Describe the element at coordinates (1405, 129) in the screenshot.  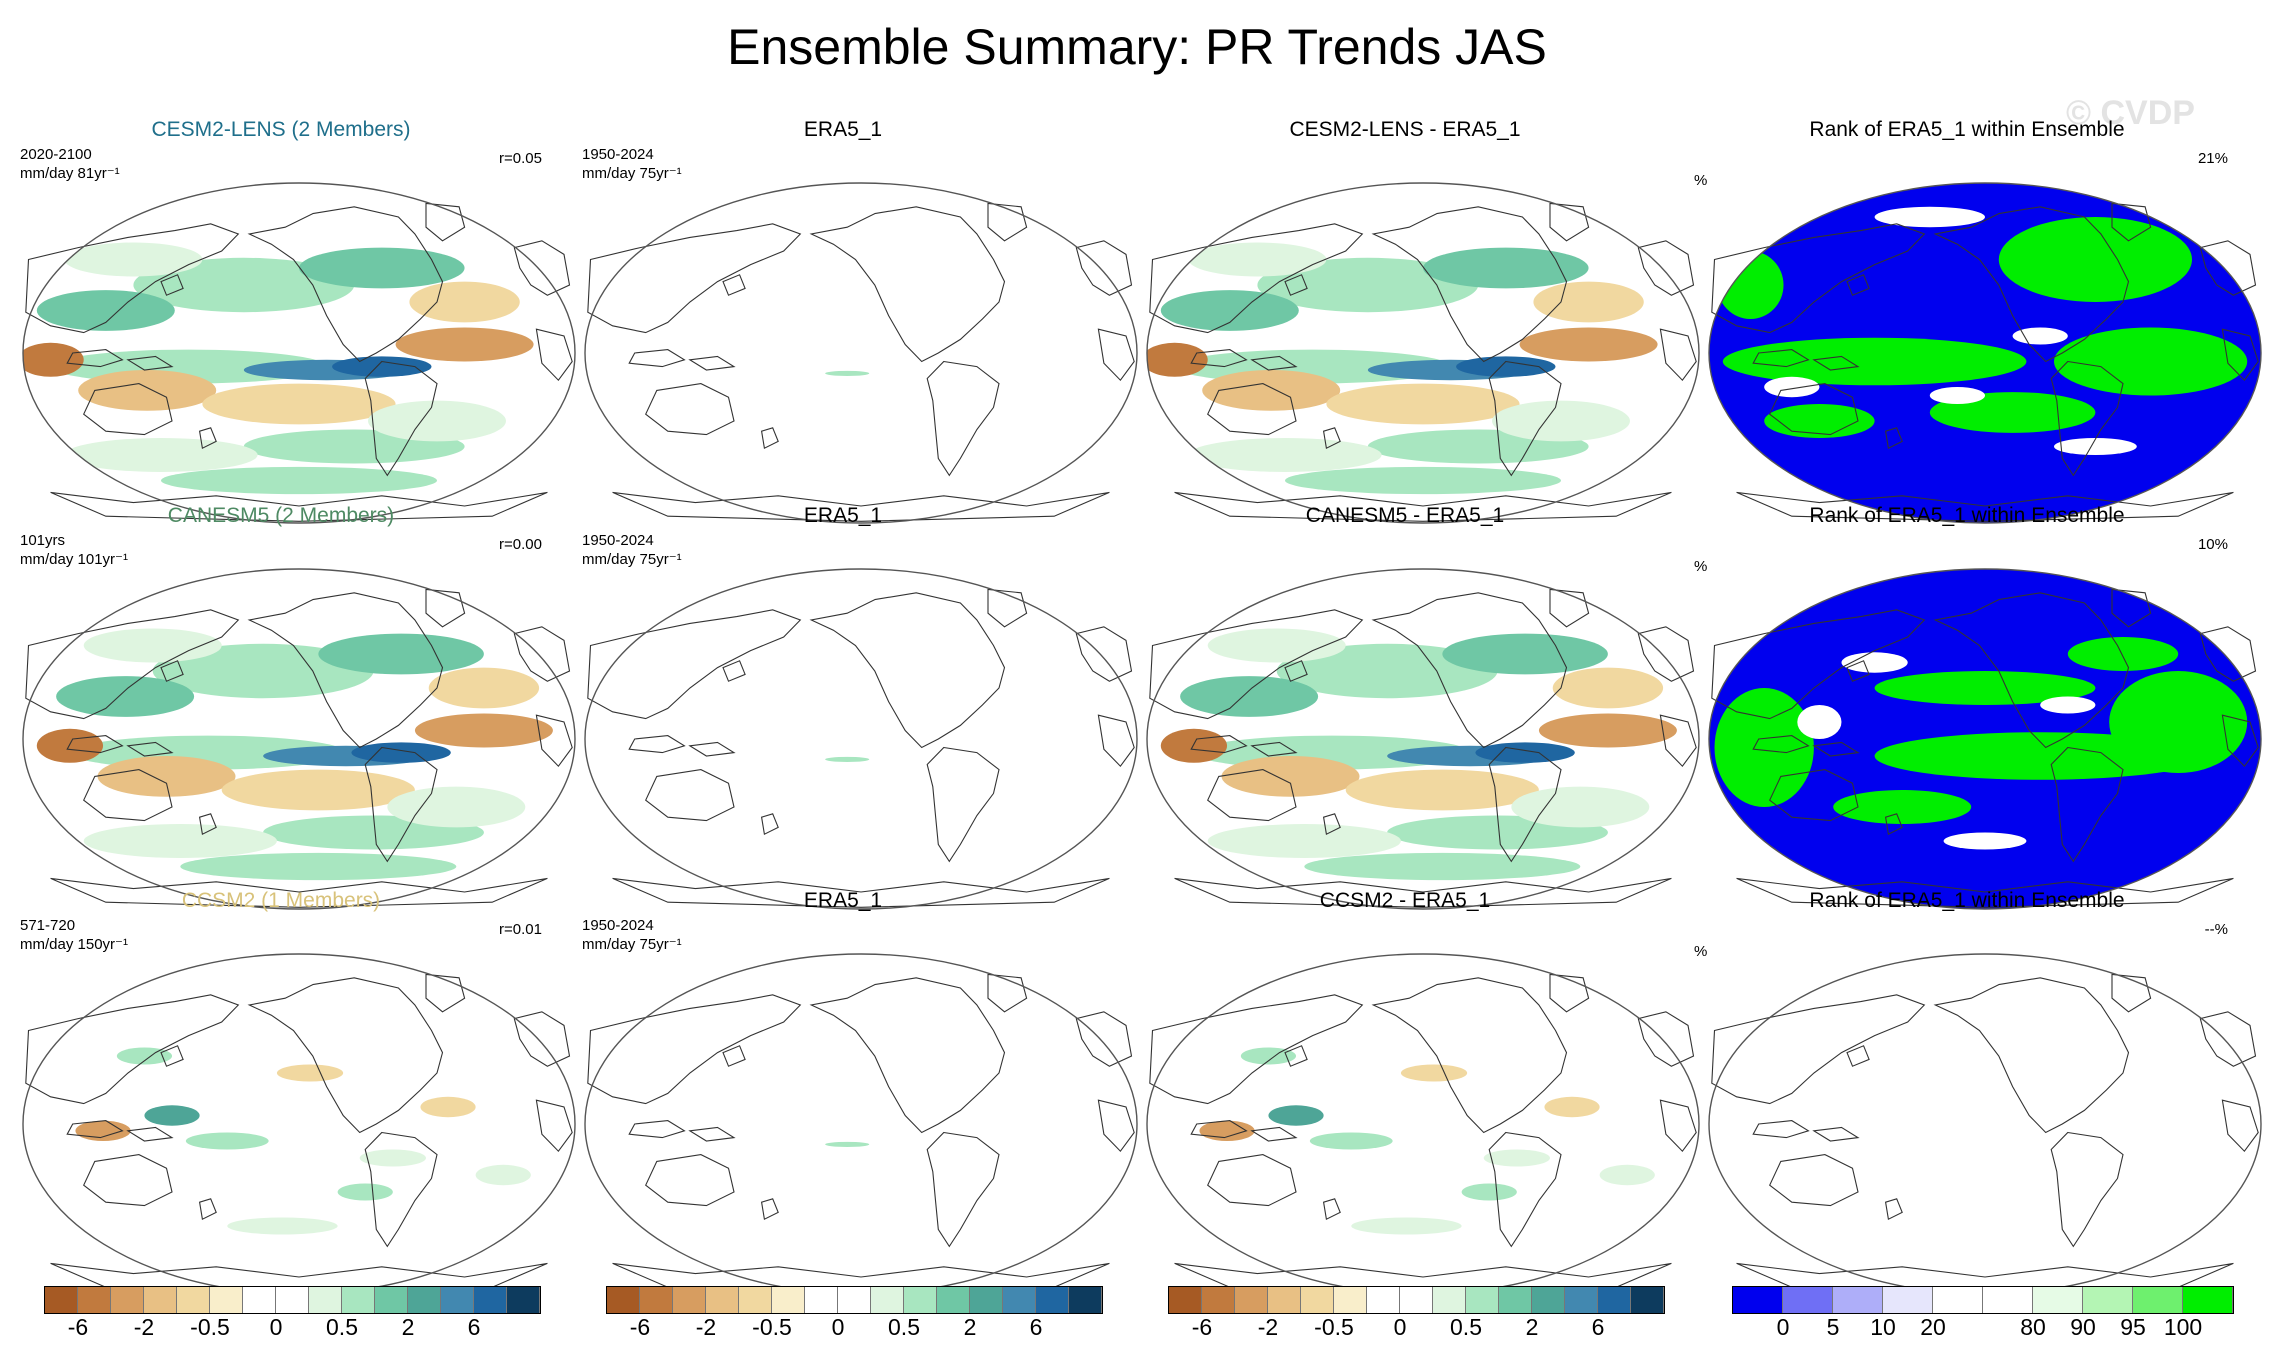
I see `panel-title: CESM2-LENS - ERA5_1` at that location.